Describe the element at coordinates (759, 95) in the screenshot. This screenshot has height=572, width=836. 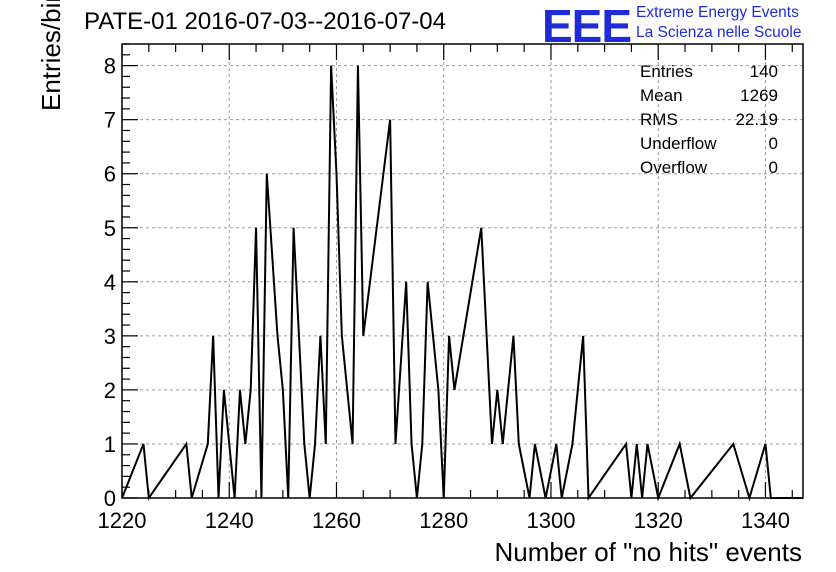
I see `stat-value: 1269` at that location.